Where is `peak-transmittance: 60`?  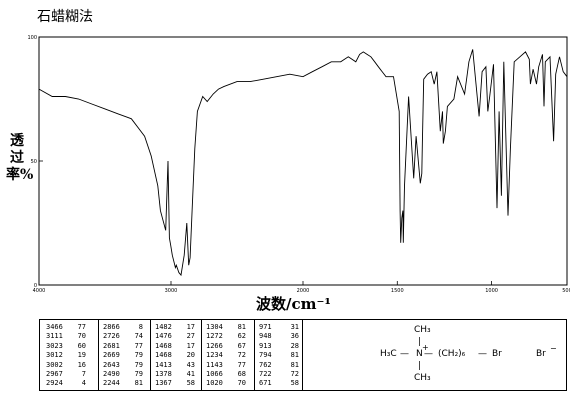 peak-transmittance: 60 is located at coordinates (81, 345).